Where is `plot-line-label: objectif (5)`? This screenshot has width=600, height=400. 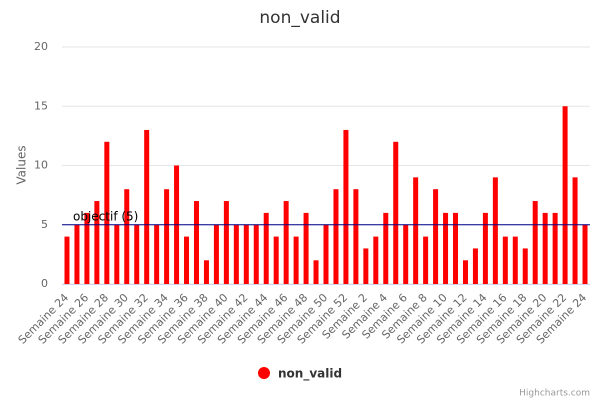 plot-line-label: objectif (5) is located at coordinates (105, 216).